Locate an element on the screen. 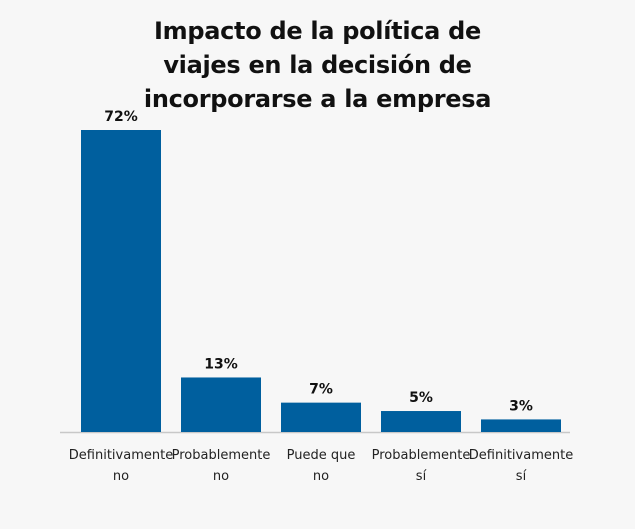 The image size is (635, 529). category-label-3-line-1: sí is located at coordinates (421, 476).